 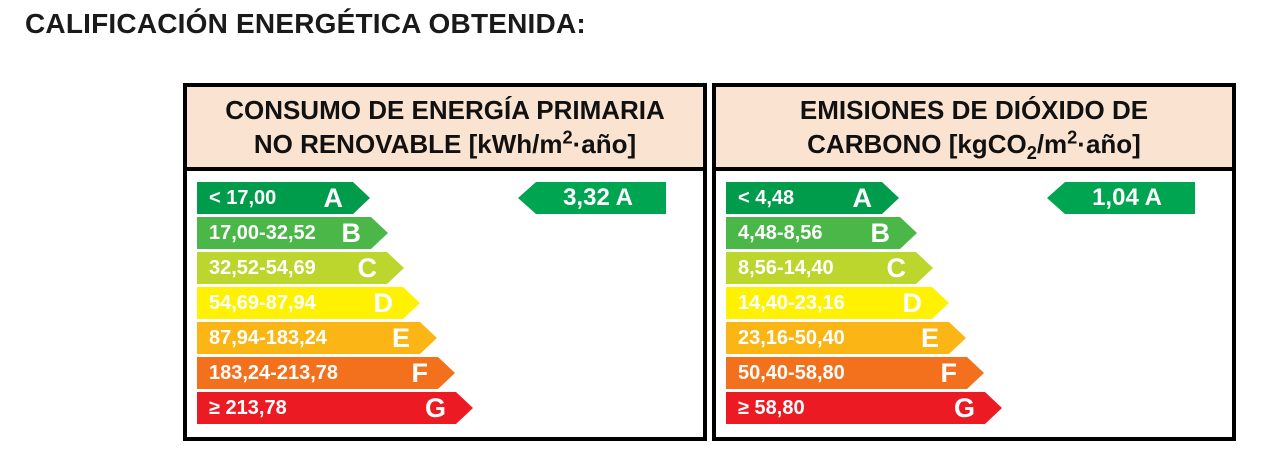 I want to click on rating-range-label: < 4,48, so click(x=766, y=197).